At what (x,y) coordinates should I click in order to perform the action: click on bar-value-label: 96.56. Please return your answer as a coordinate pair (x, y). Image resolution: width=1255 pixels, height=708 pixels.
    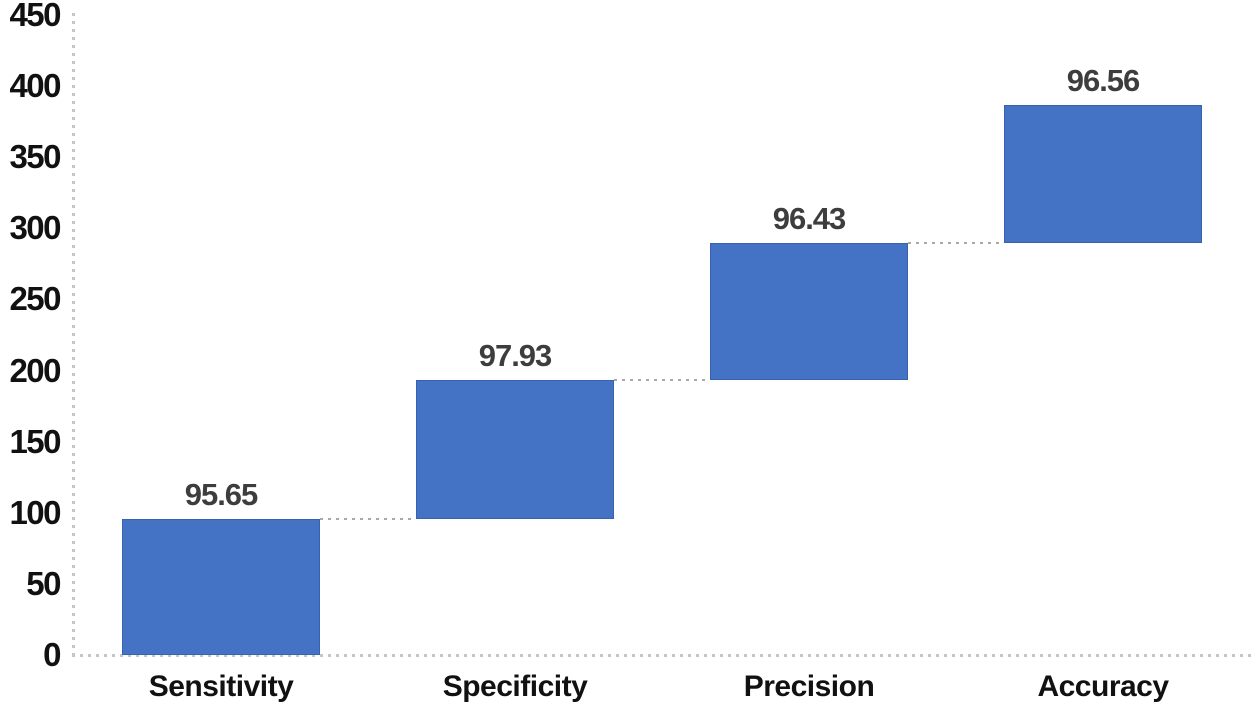
    Looking at the image, I should click on (1103, 81).